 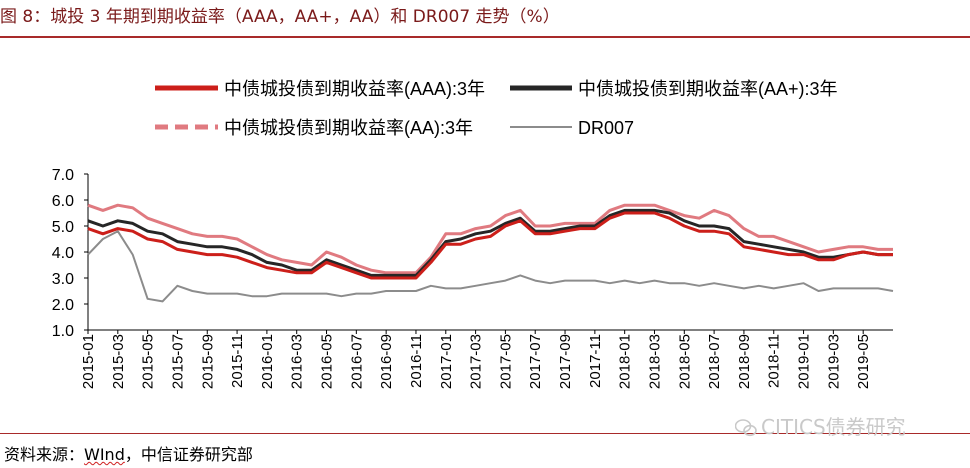 I want to click on wechat-icon, so click(x=745, y=430).